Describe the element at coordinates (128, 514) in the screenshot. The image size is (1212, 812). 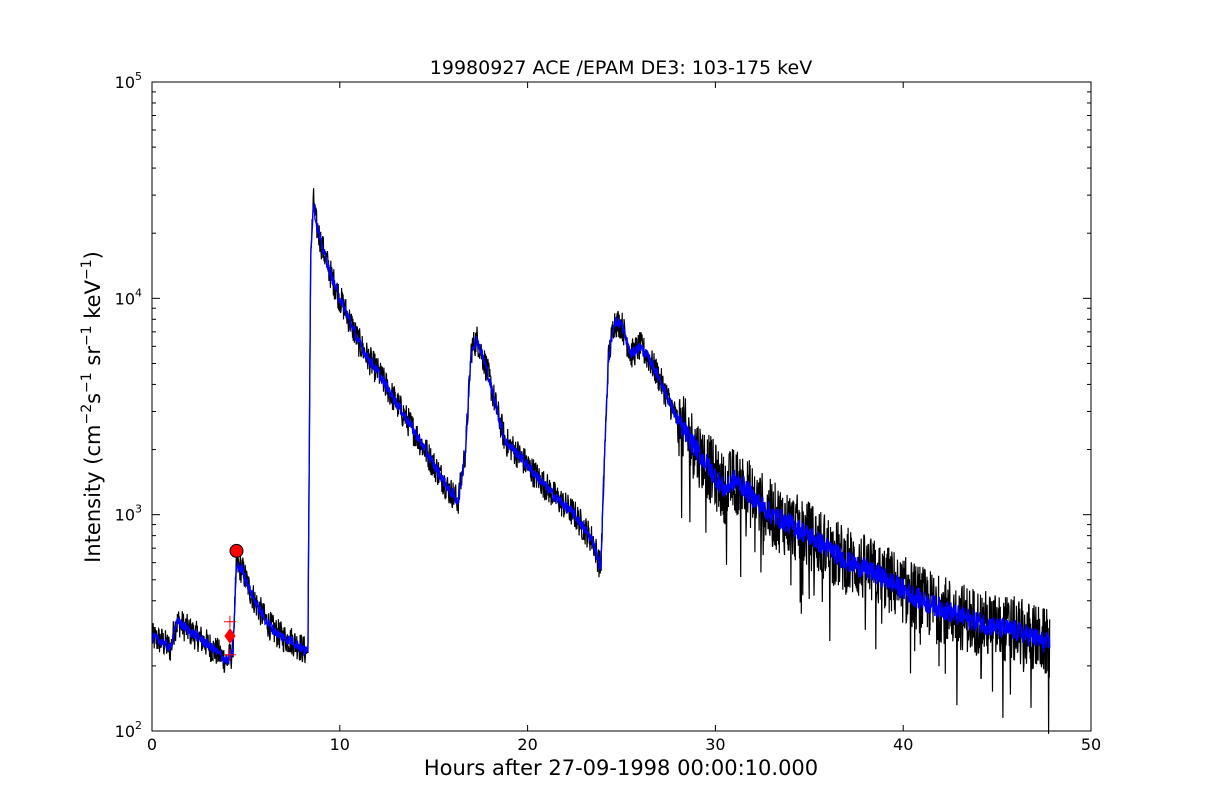
I see `y-tick-label: 10³` at that location.